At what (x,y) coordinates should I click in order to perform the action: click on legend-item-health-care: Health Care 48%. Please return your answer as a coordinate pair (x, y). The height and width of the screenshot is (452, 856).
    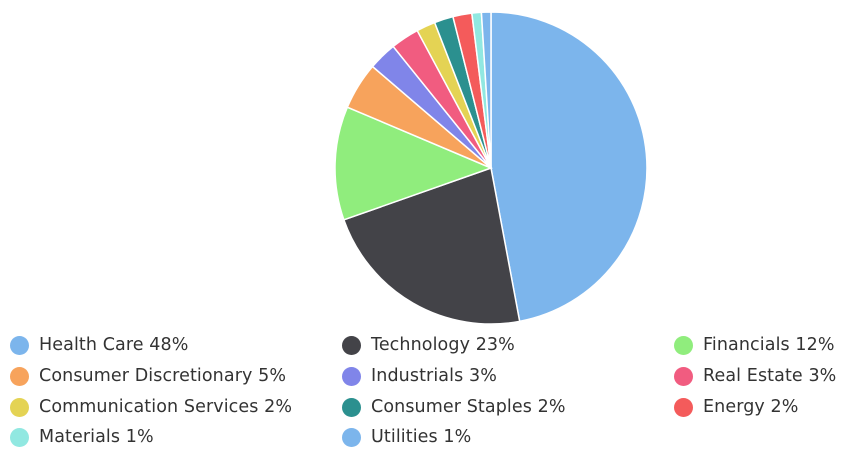
    Looking at the image, I should click on (99, 345).